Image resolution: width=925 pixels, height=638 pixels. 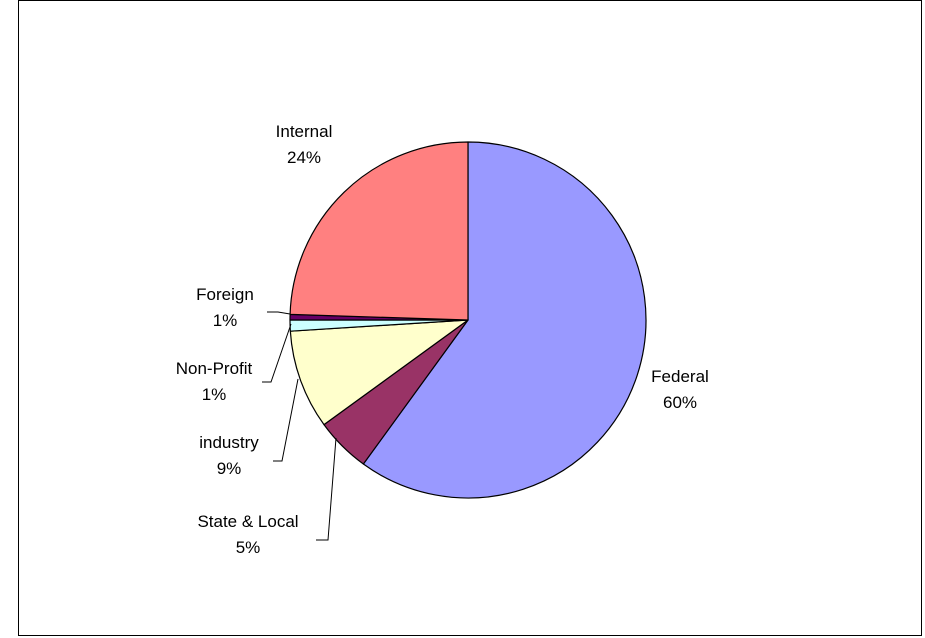 What do you see at coordinates (248, 547) in the screenshot?
I see `slice-percent-label: 5%` at bounding box center [248, 547].